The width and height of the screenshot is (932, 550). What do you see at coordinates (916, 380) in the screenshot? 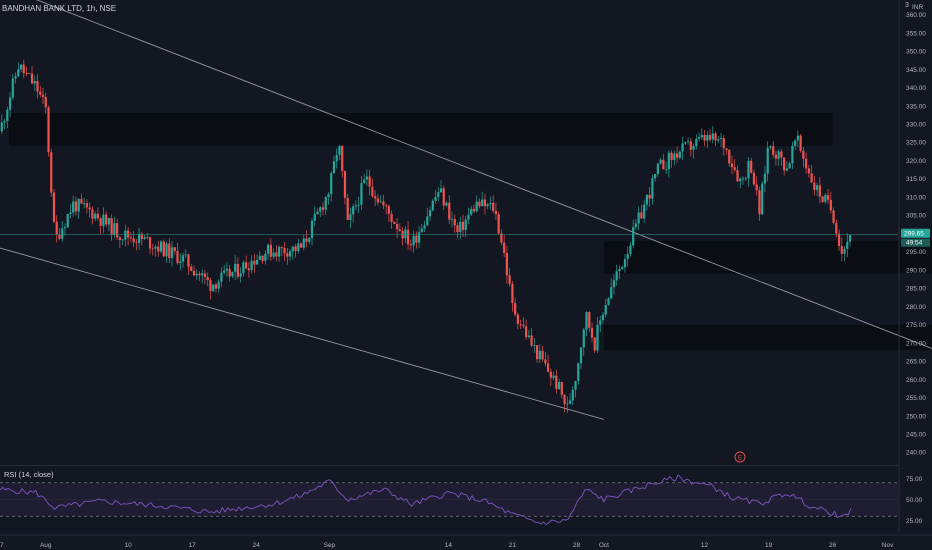
I see `y-tick-label: 260.00` at bounding box center [916, 380].